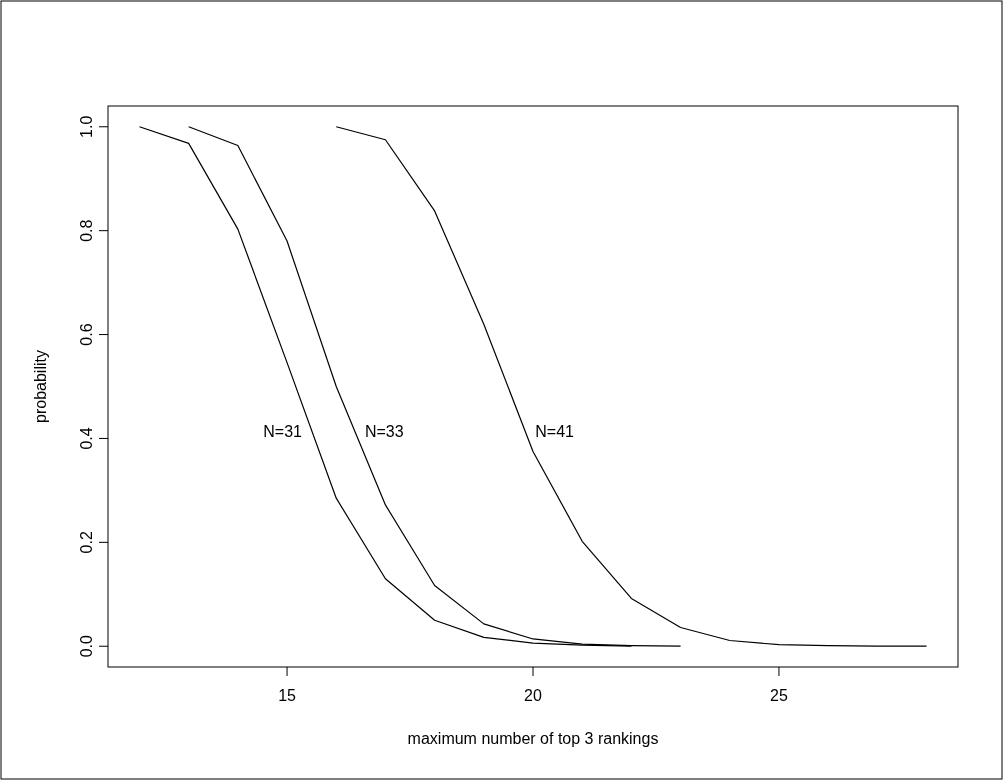 This screenshot has height=780, width=1003. I want to click on y-tick-label: 0.0, so click(86, 646).